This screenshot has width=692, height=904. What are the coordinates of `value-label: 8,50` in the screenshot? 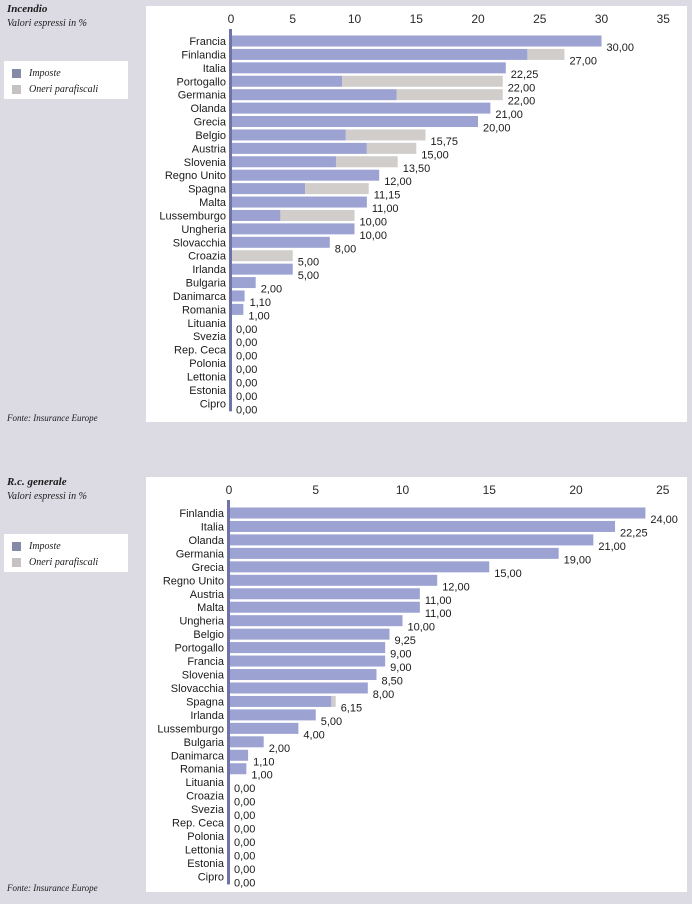 It's located at (391, 682).